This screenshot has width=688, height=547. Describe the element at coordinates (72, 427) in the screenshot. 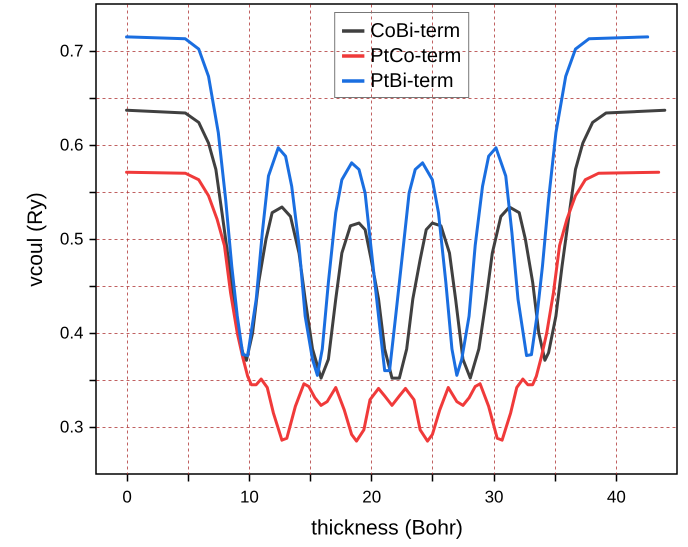

I see `y-tick-label: 0.3` at that location.